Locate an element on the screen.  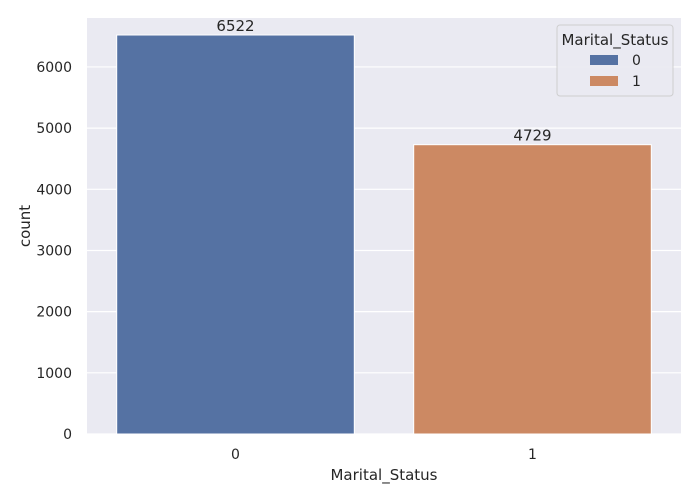
y-axis-label: count is located at coordinates (25, 226).